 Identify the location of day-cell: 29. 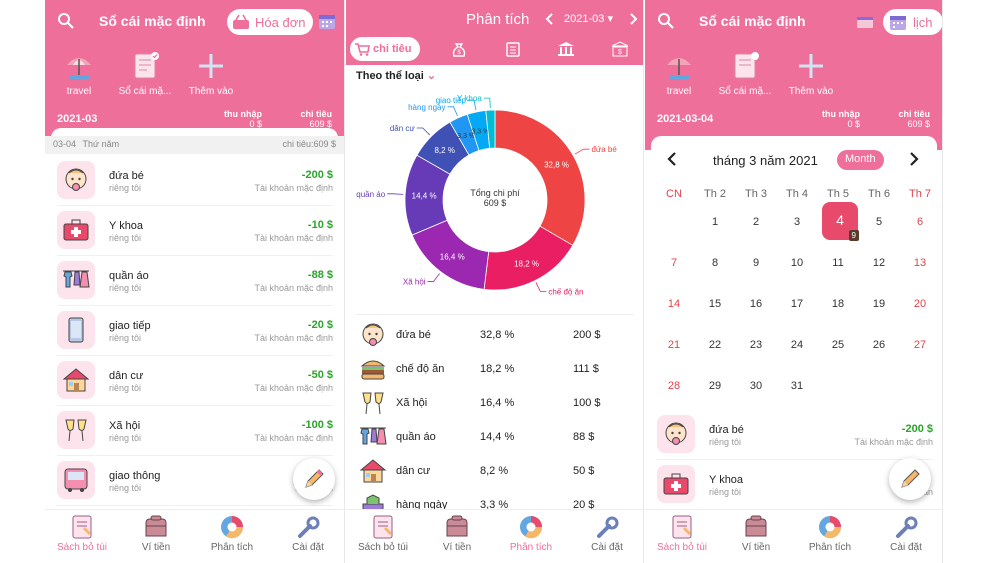
(715, 386).